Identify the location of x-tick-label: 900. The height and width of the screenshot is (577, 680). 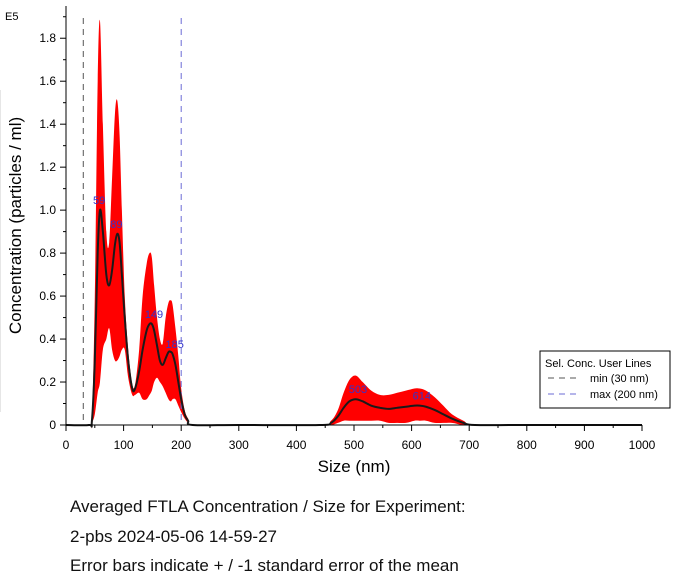
(584, 445).